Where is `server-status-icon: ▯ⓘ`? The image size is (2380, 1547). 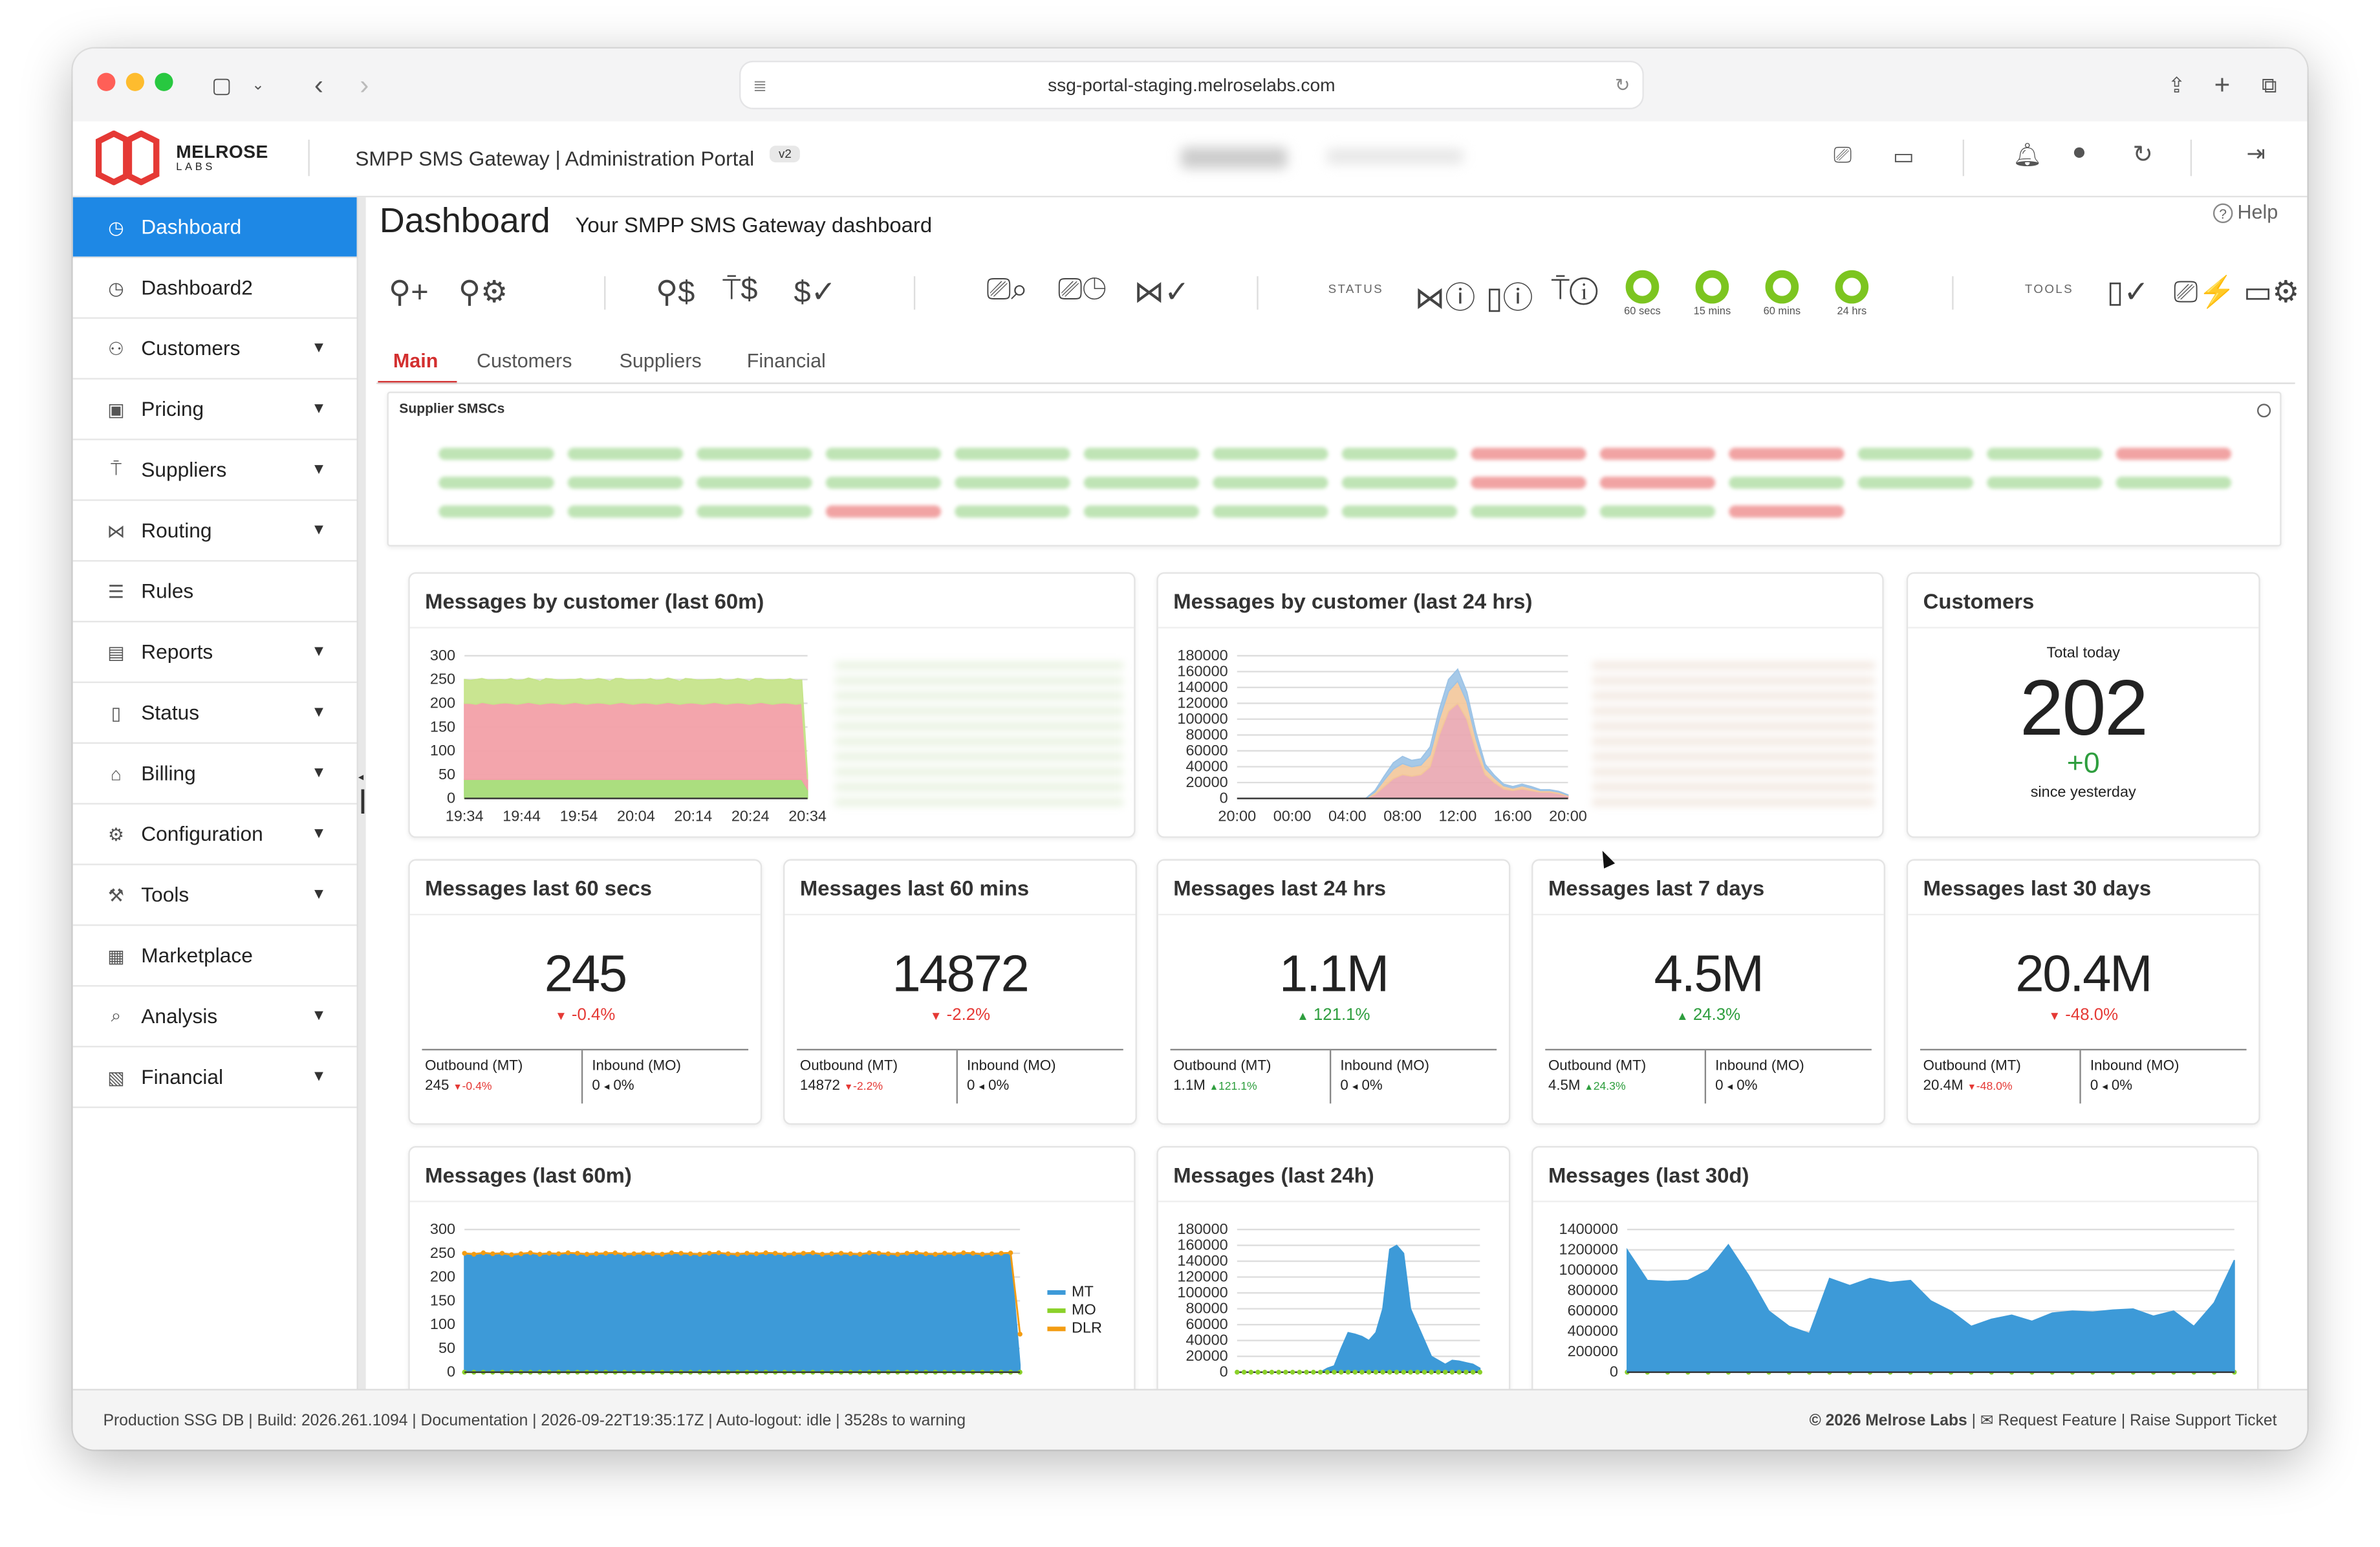 server-status-icon: ▯ⓘ is located at coordinates (1509, 299).